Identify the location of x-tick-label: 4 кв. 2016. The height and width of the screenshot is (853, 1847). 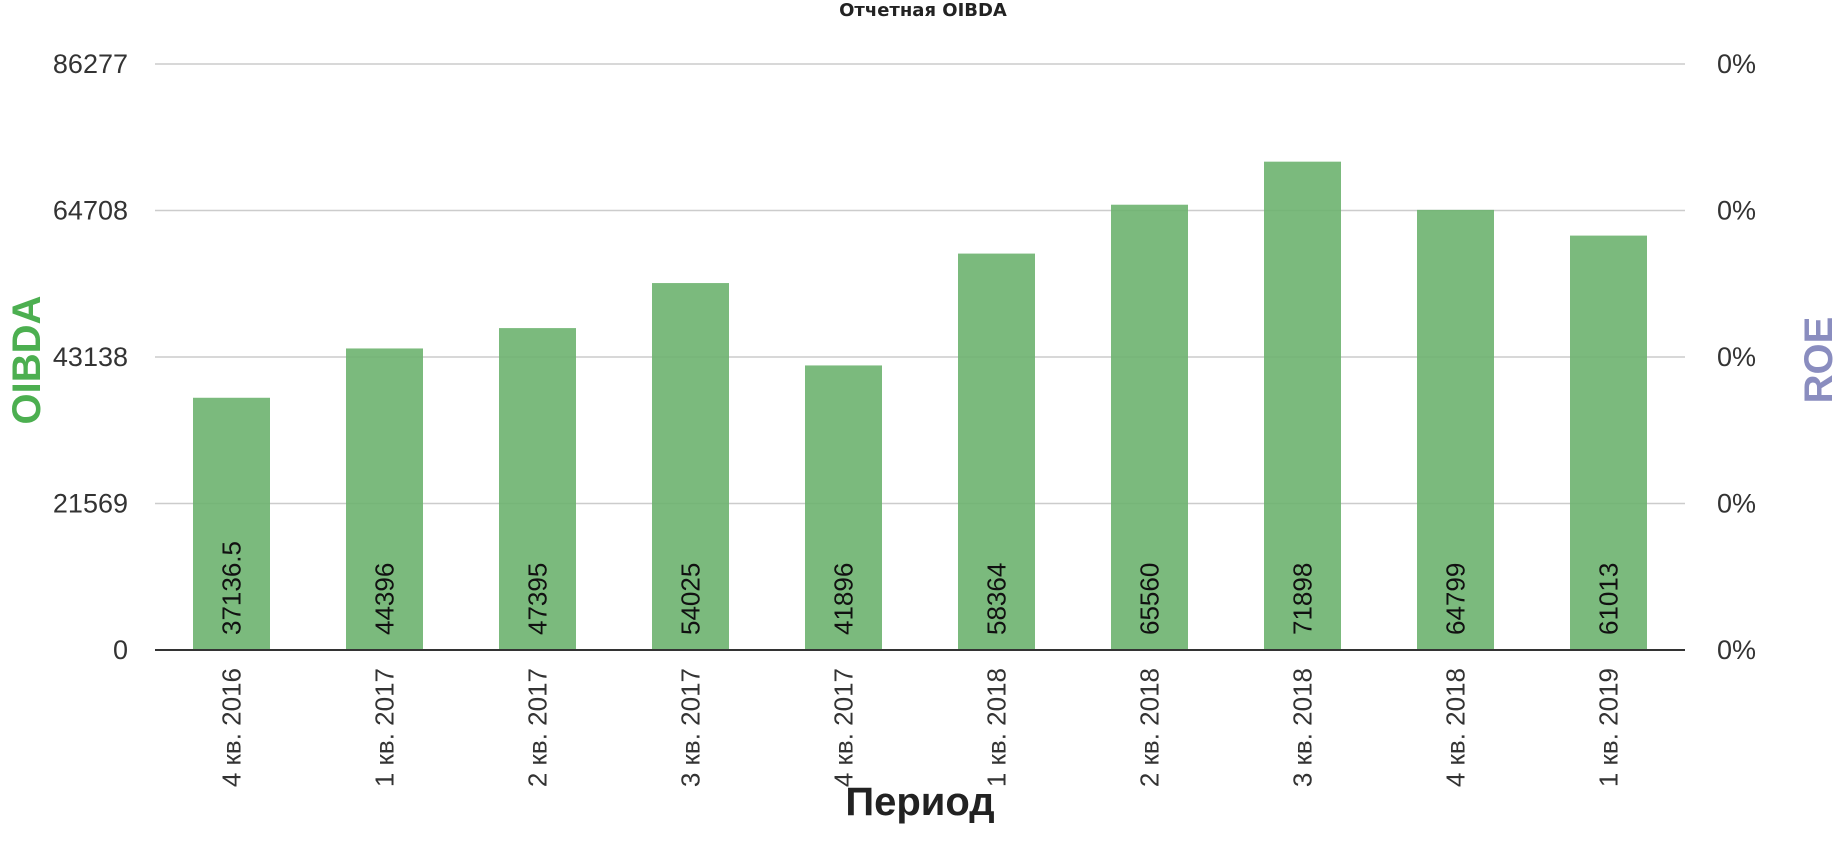
(232, 727).